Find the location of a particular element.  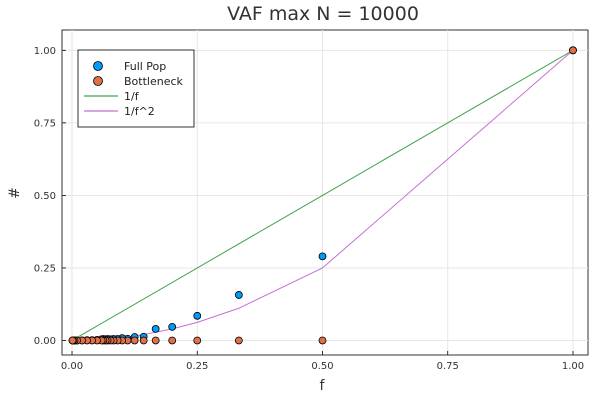

chart-title: VAF max N = 10000 is located at coordinates (323, 14).